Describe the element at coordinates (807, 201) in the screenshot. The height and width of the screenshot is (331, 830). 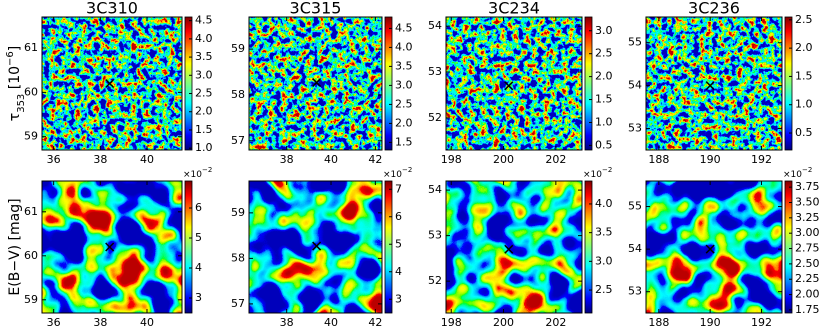
I see `colorbar-tick-label: 3.50` at that location.